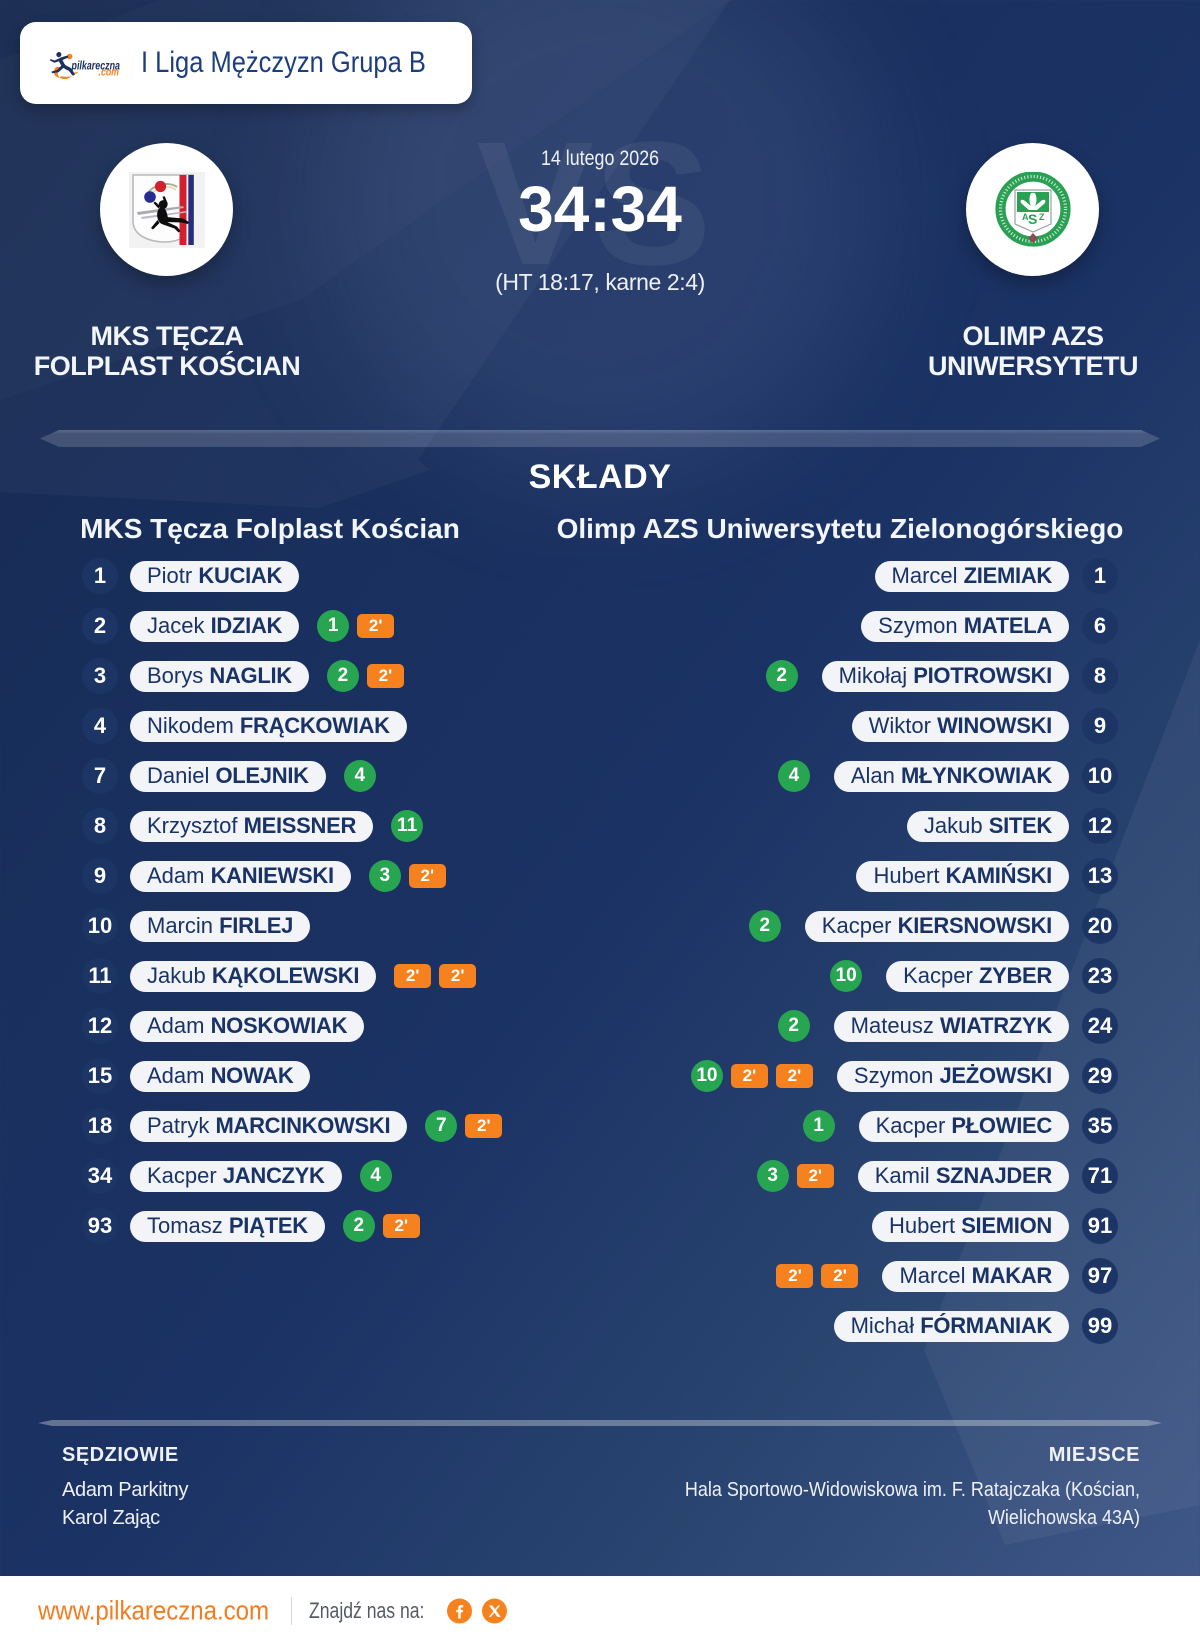 The width and height of the screenshot is (1200, 1646). What do you see at coordinates (109, 73) in the screenshot?
I see `svg-text: .com` at bounding box center [109, 73].